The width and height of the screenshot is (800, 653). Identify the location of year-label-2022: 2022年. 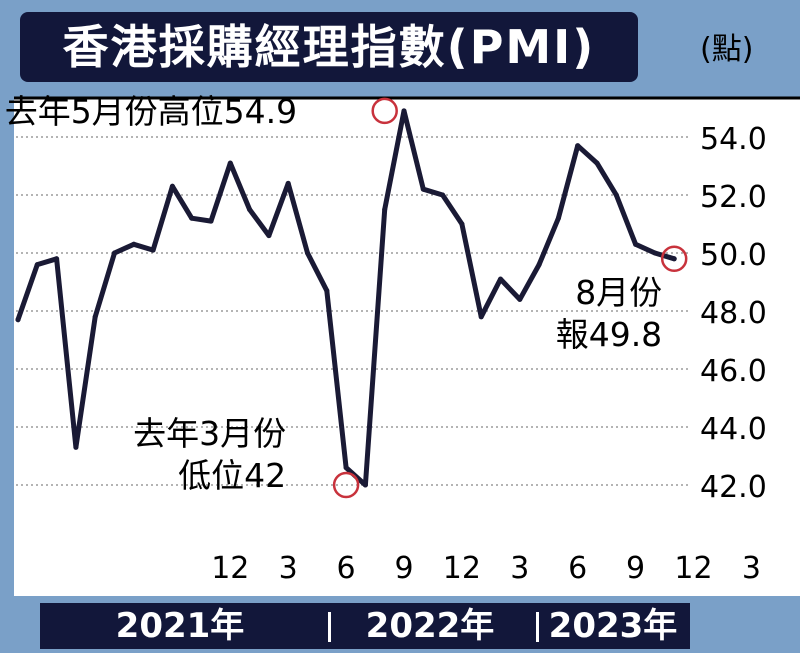
(430, 626).